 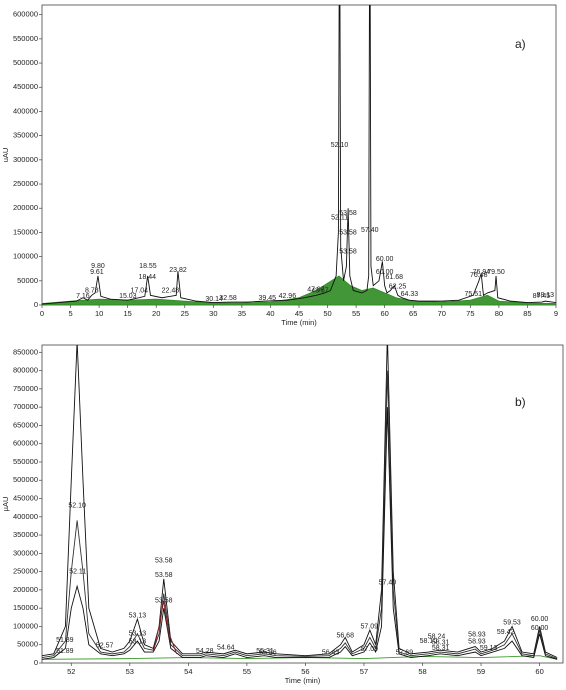 What do you see at coordinates (546, 295) in the screenshot?
I see `peak-label: 88.13` at bounding box center [546, 295].